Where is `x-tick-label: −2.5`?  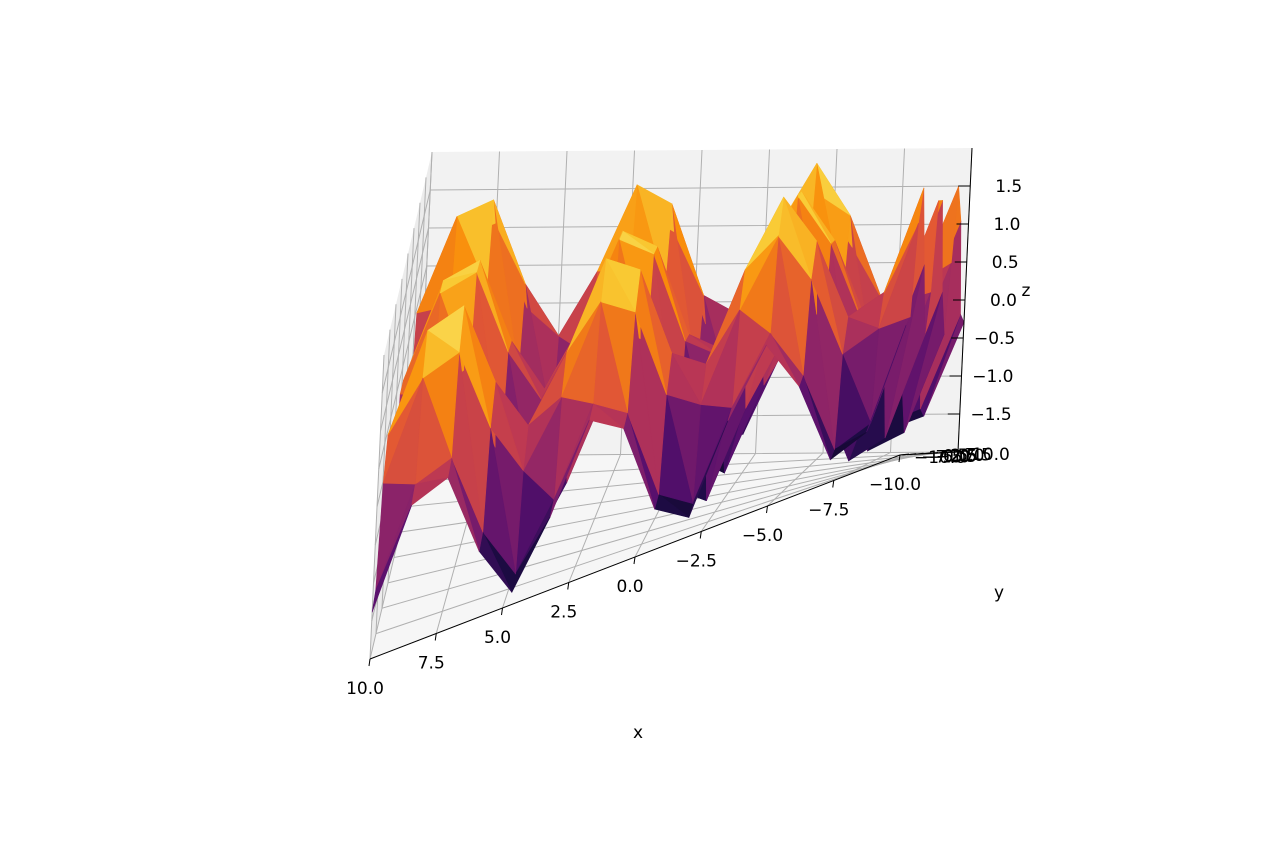 x-tick-label: −2.5 is located at coordinates (696, 562).